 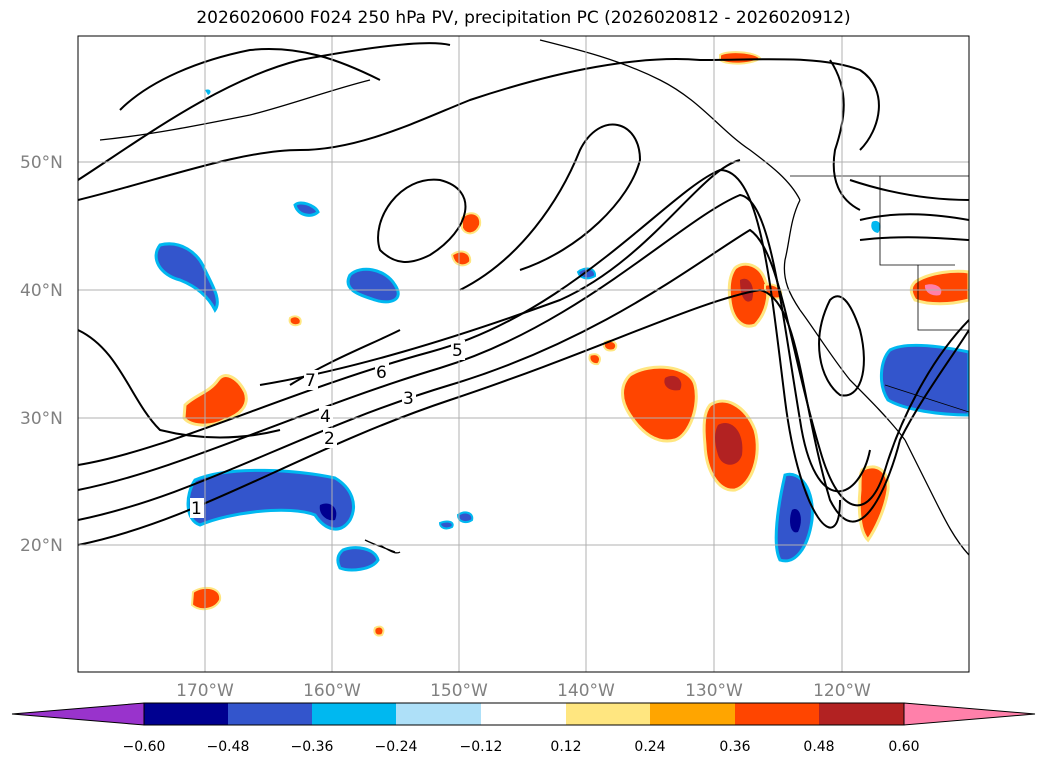 What do you see at coordinates (206, 598) in the screenshot?
I see `pos-blob-south` at bounding box center [206, 598].